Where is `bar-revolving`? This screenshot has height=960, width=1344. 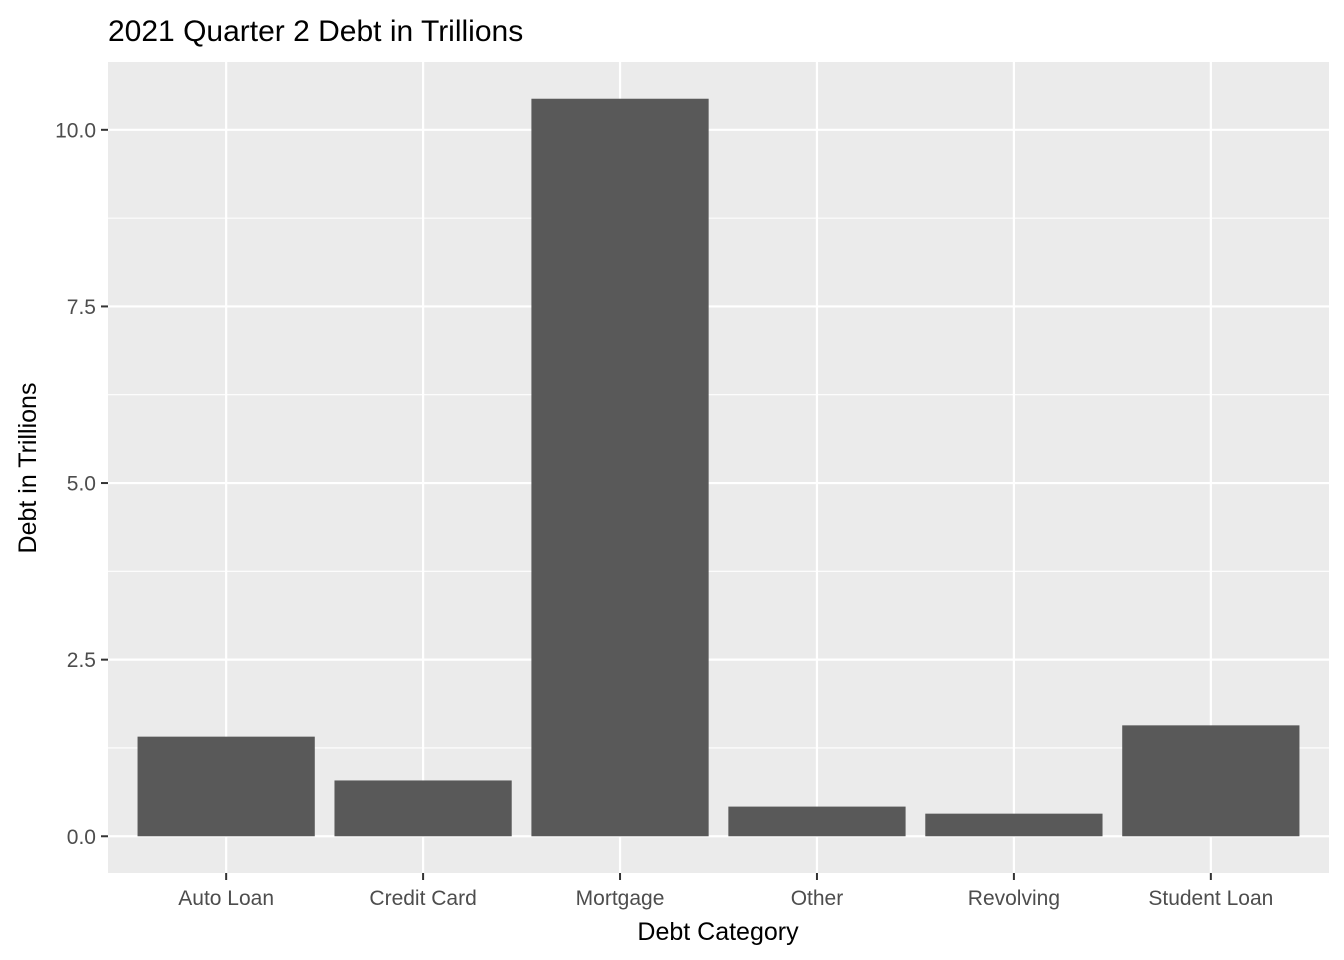
bar-revolving is located at coordinates (1014, 825).